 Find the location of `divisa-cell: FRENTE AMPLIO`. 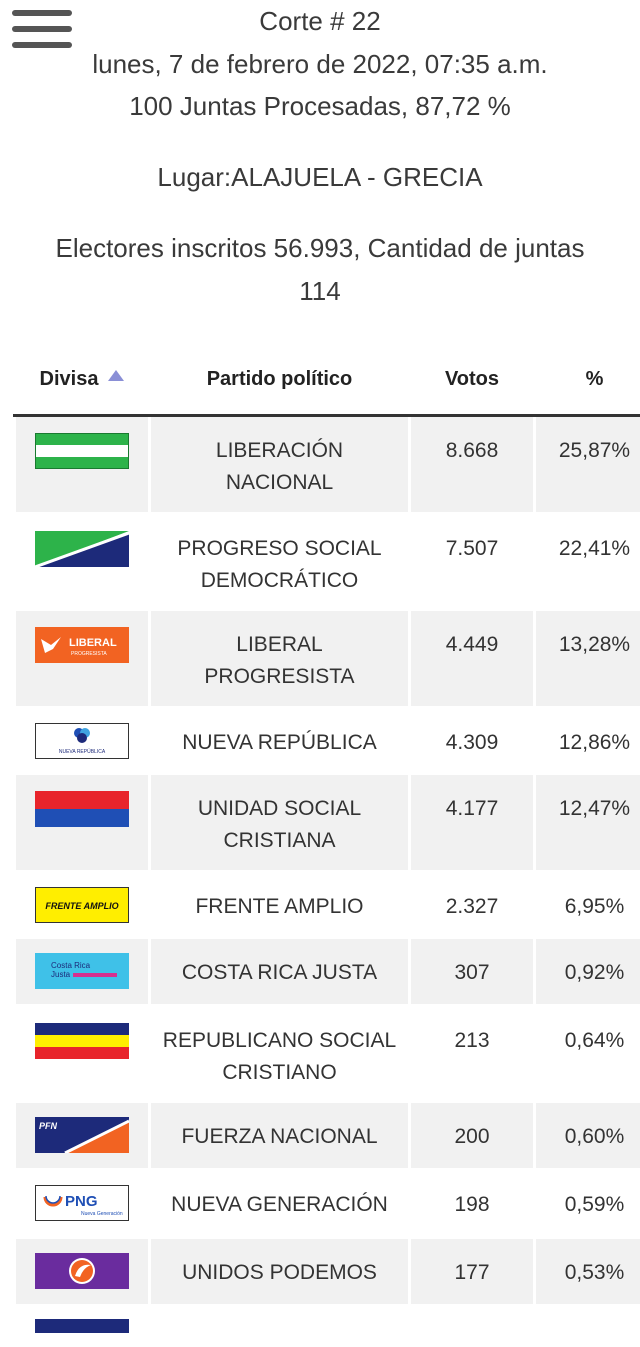

divisa-cell: FRENTE AMPLIO is located at coordinates (82, 905).